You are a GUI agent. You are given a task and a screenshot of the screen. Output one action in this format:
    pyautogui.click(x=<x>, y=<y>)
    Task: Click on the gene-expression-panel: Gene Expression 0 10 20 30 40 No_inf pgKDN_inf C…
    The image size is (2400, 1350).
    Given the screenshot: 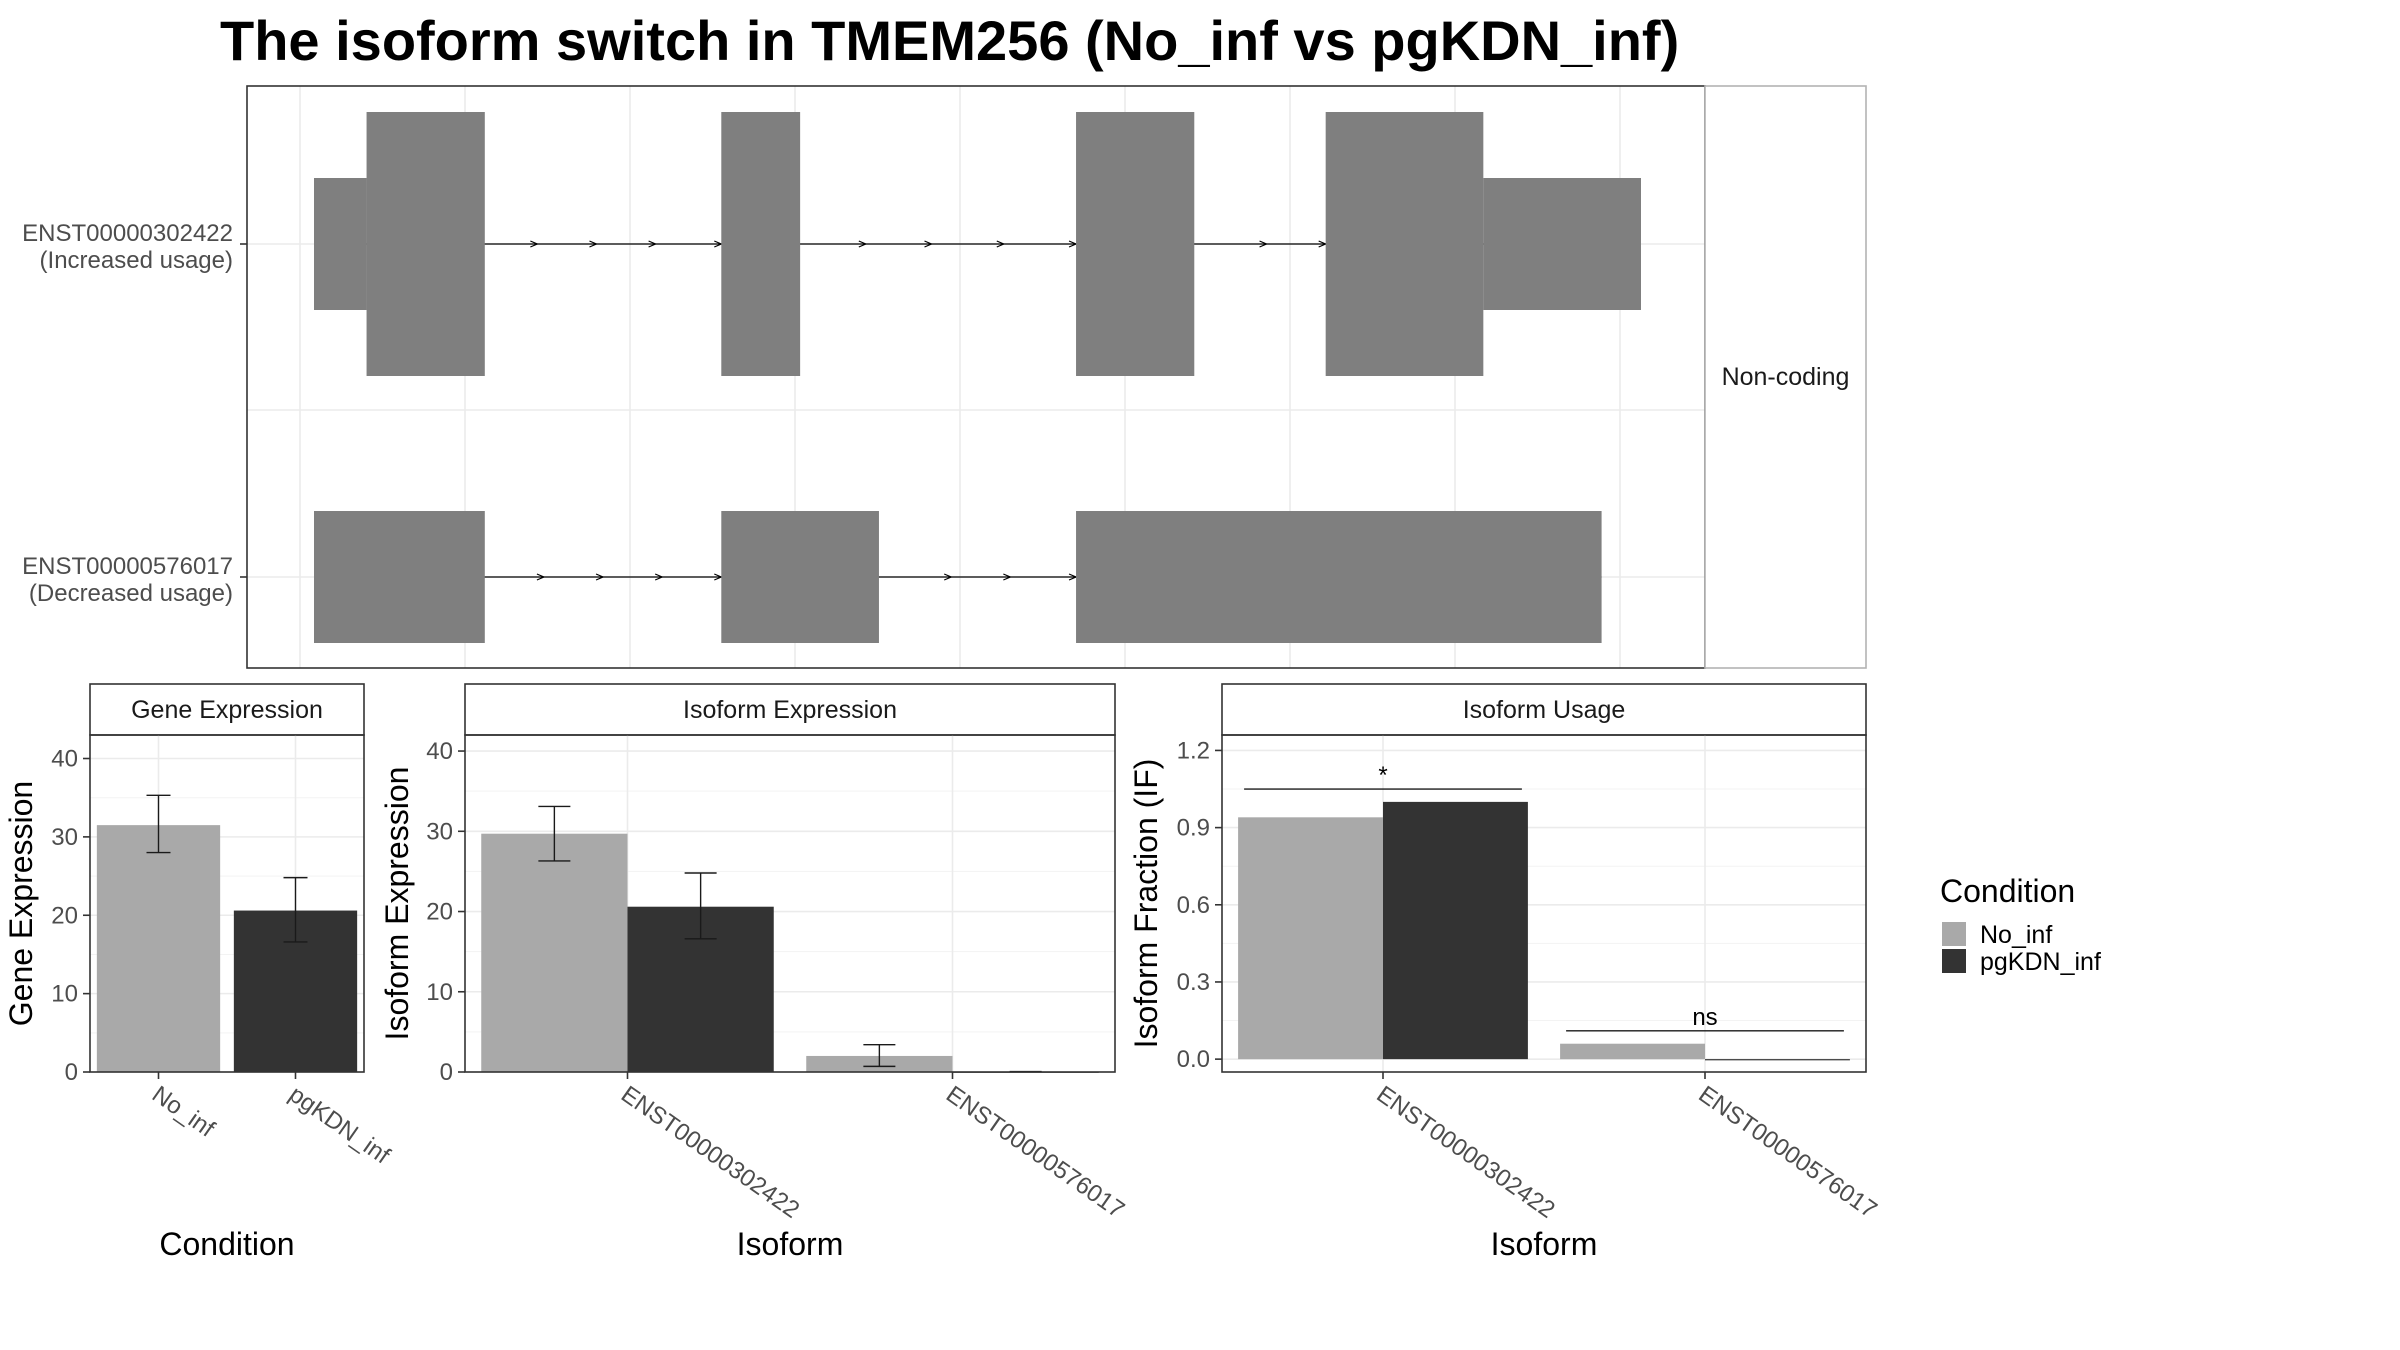 What is the action you would take?
    pyautogui.click(x=199, y=972)
    